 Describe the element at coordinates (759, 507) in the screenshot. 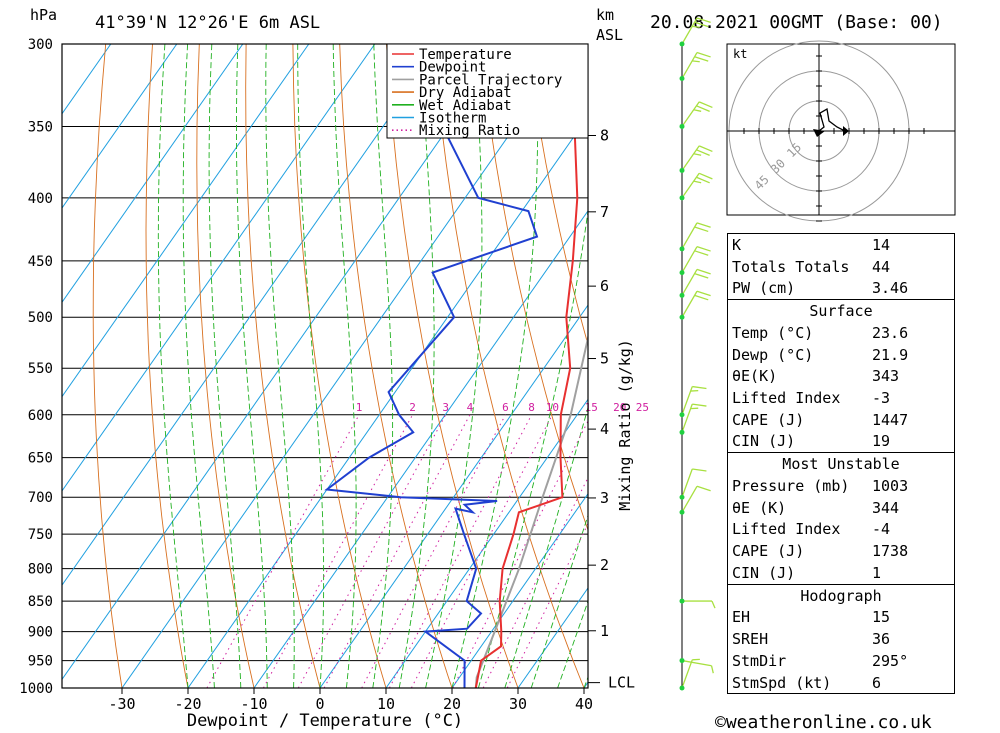

I see `stats-label: θE (K)` at that location.